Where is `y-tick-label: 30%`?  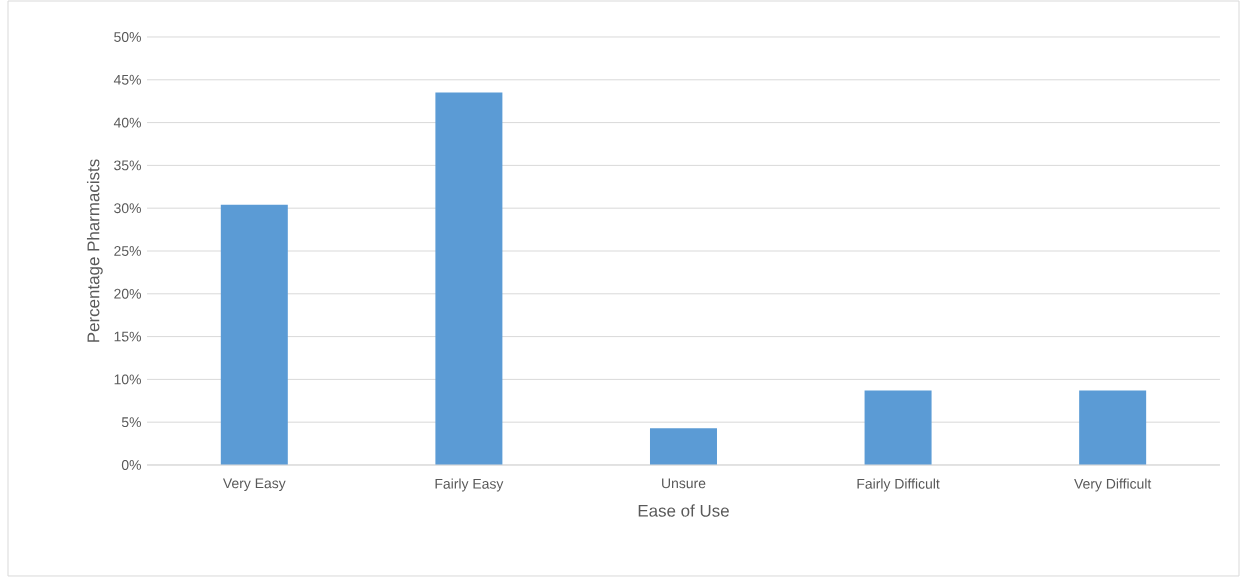 y-tick-label: 30% is located at coordinates (127, 208).